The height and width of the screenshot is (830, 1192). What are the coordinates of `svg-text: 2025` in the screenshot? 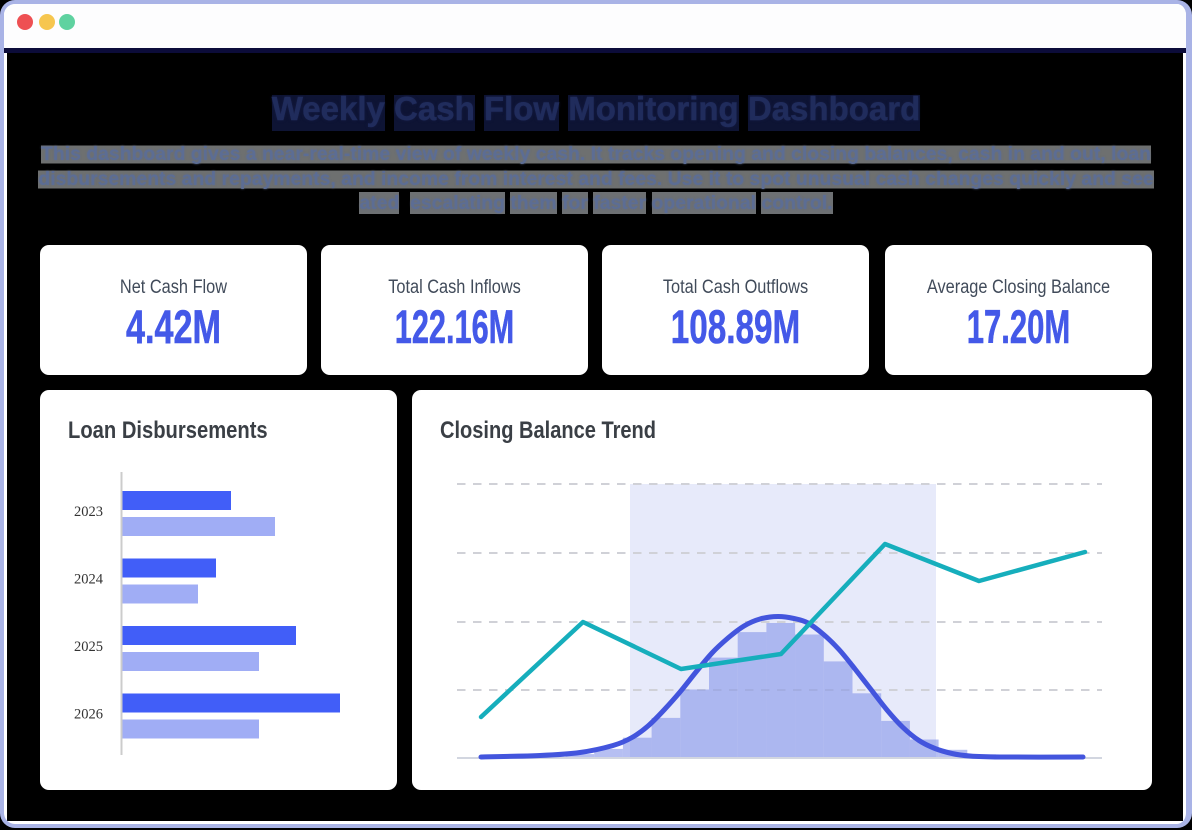 It's located at (88, 647).